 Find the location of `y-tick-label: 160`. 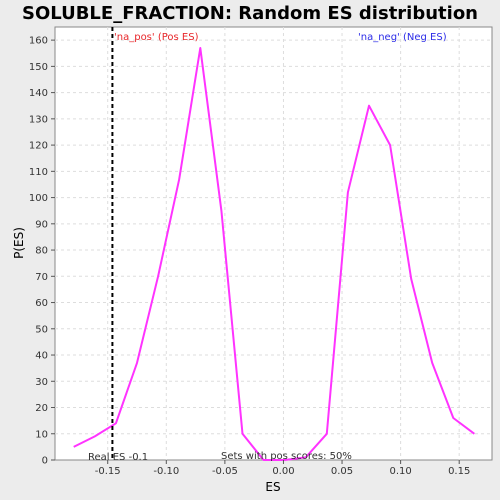

y-tick-label: 160 is located at coordinates (38, 41).